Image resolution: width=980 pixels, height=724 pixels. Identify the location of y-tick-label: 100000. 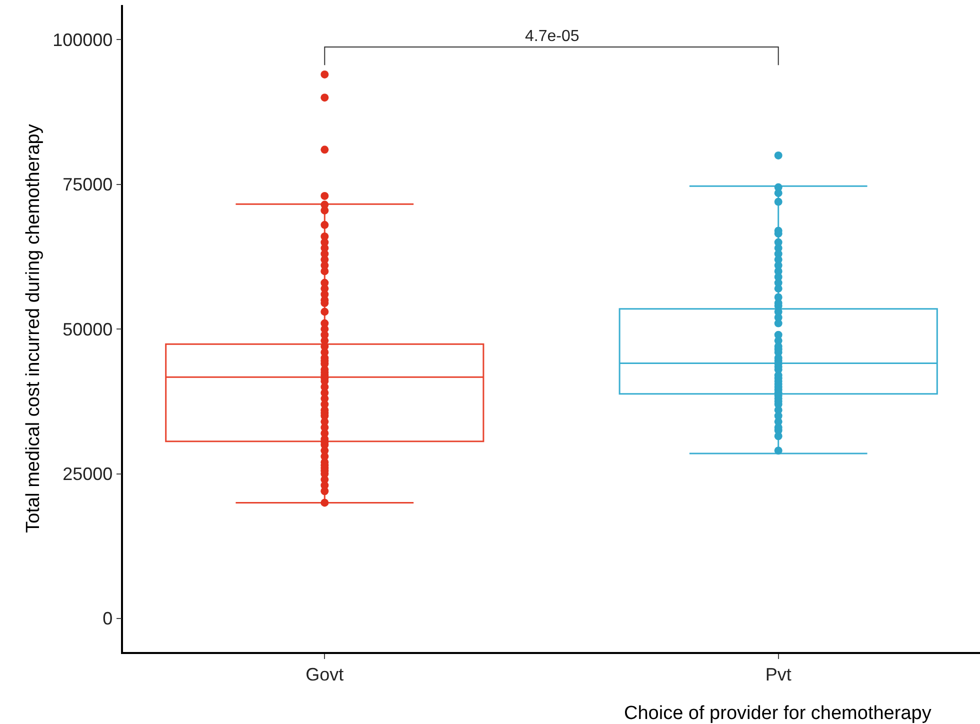
(82, 40).